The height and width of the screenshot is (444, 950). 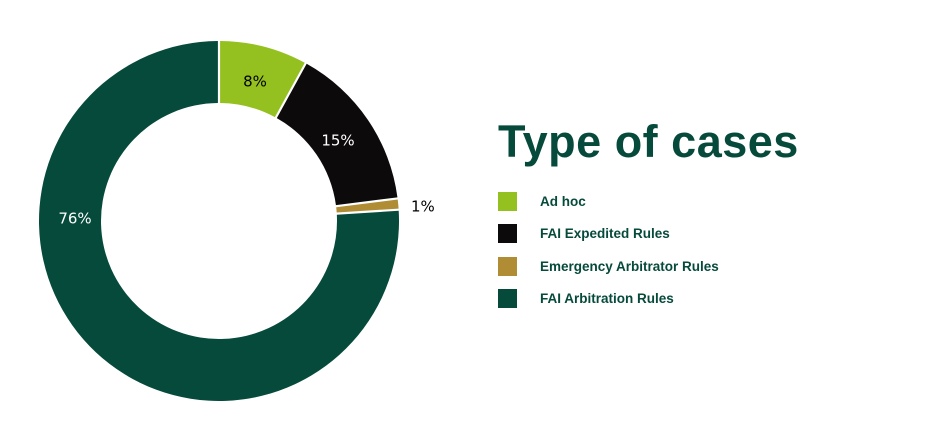 I want to click on legend-swatch-ad-hoc, so click(x=507, y=201).